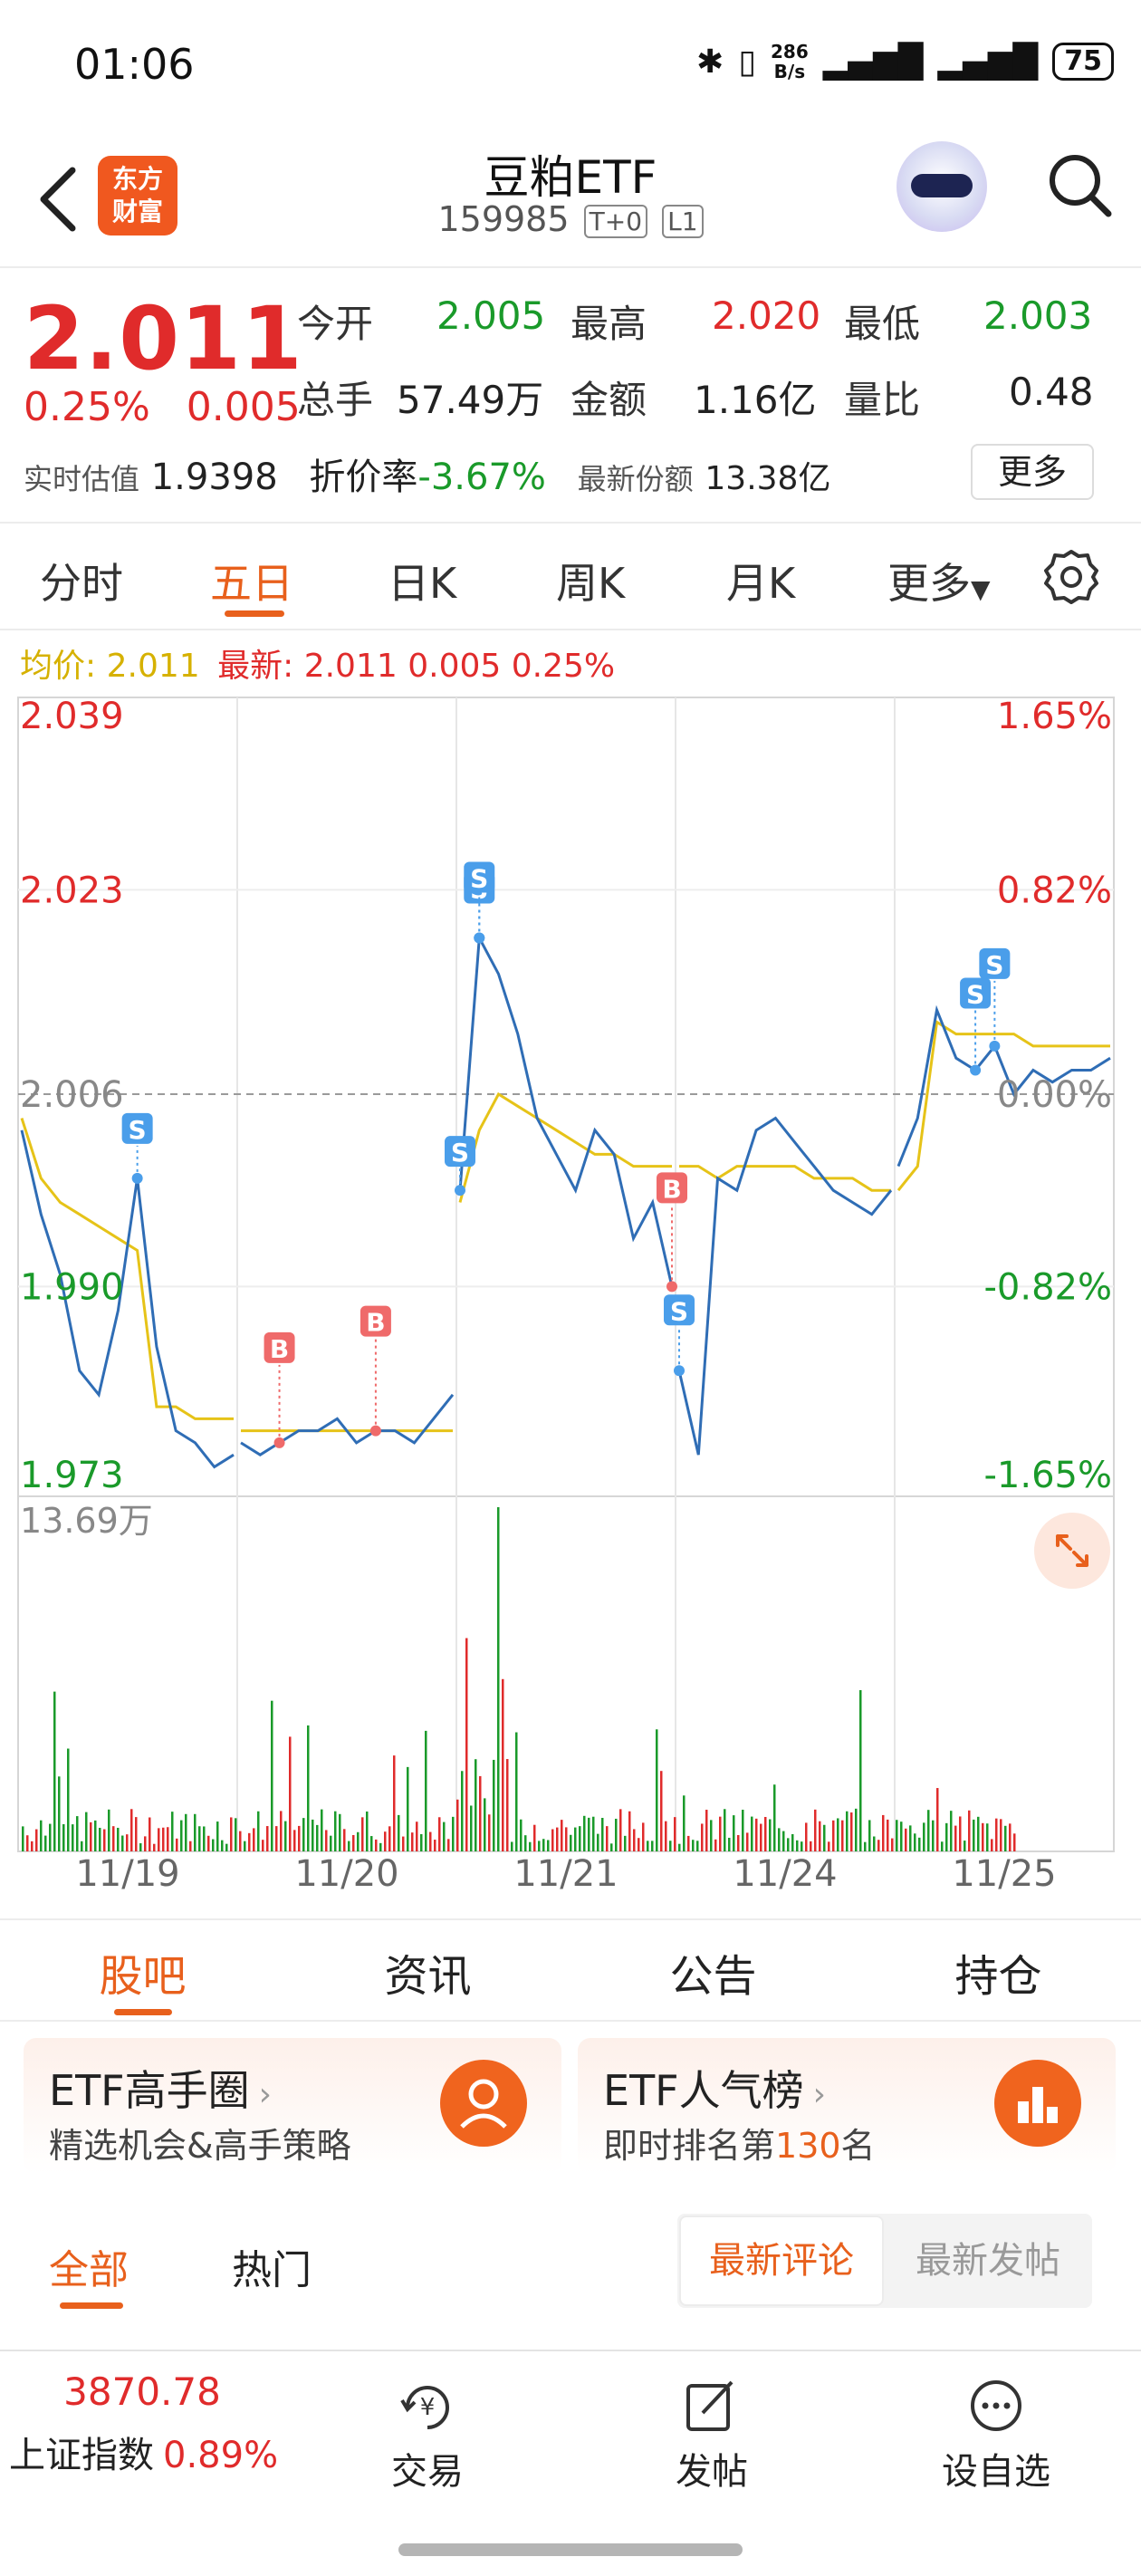  Describe the element at coordinates (89, 2270) in the screenshot. I see `filter-all: 全部` at that location.